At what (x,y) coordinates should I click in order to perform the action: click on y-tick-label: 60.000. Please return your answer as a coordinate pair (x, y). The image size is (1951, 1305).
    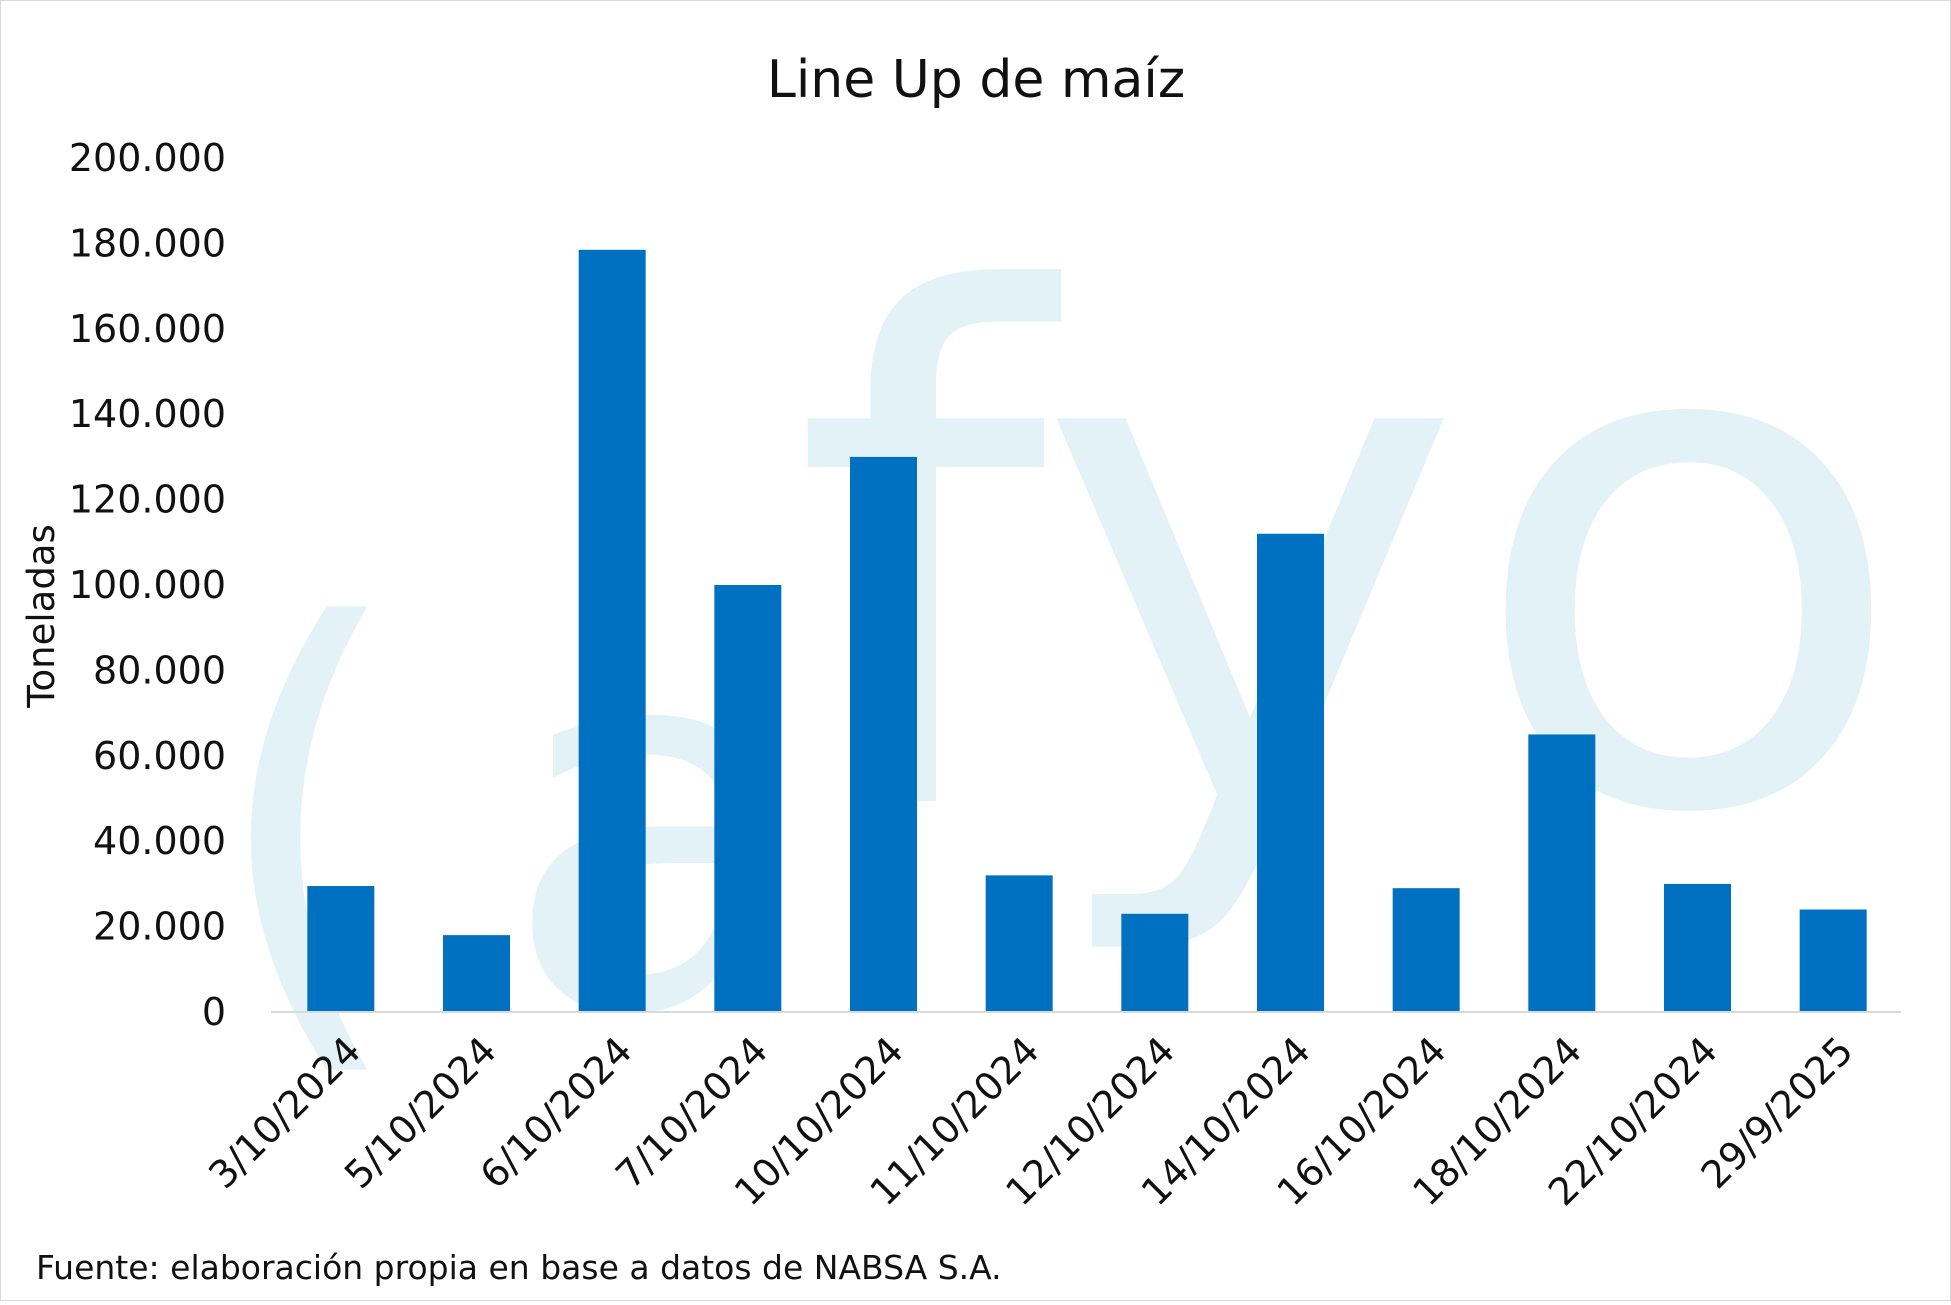
    Looking at the image, I should click on (159, 756).